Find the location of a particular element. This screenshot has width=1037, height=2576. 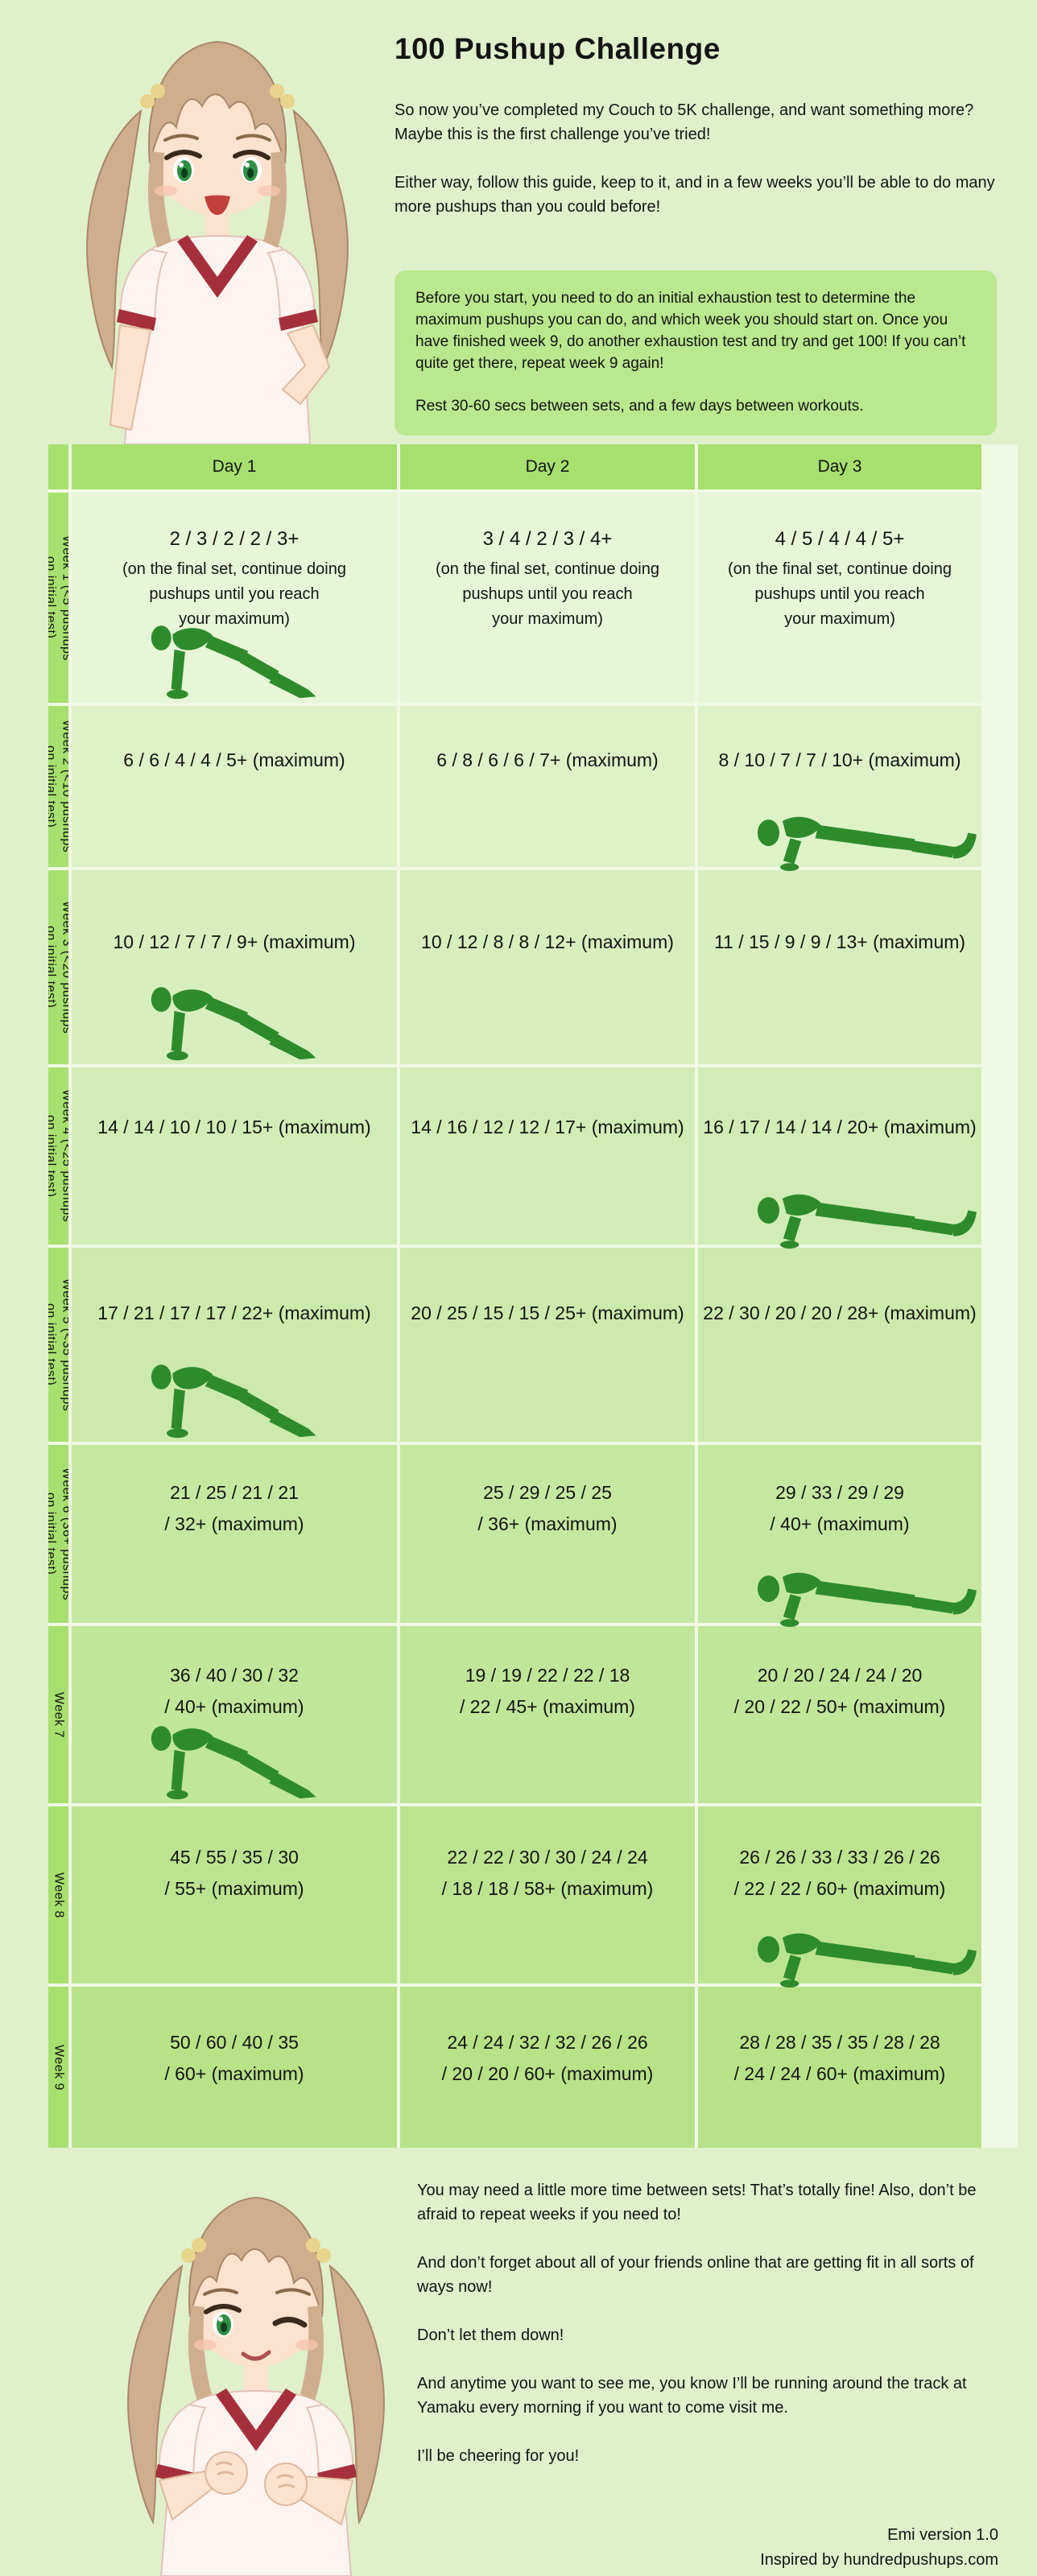

sets-line: / 24 / 24 / 60+ (maximum) is located at coordinates (839, 2074).